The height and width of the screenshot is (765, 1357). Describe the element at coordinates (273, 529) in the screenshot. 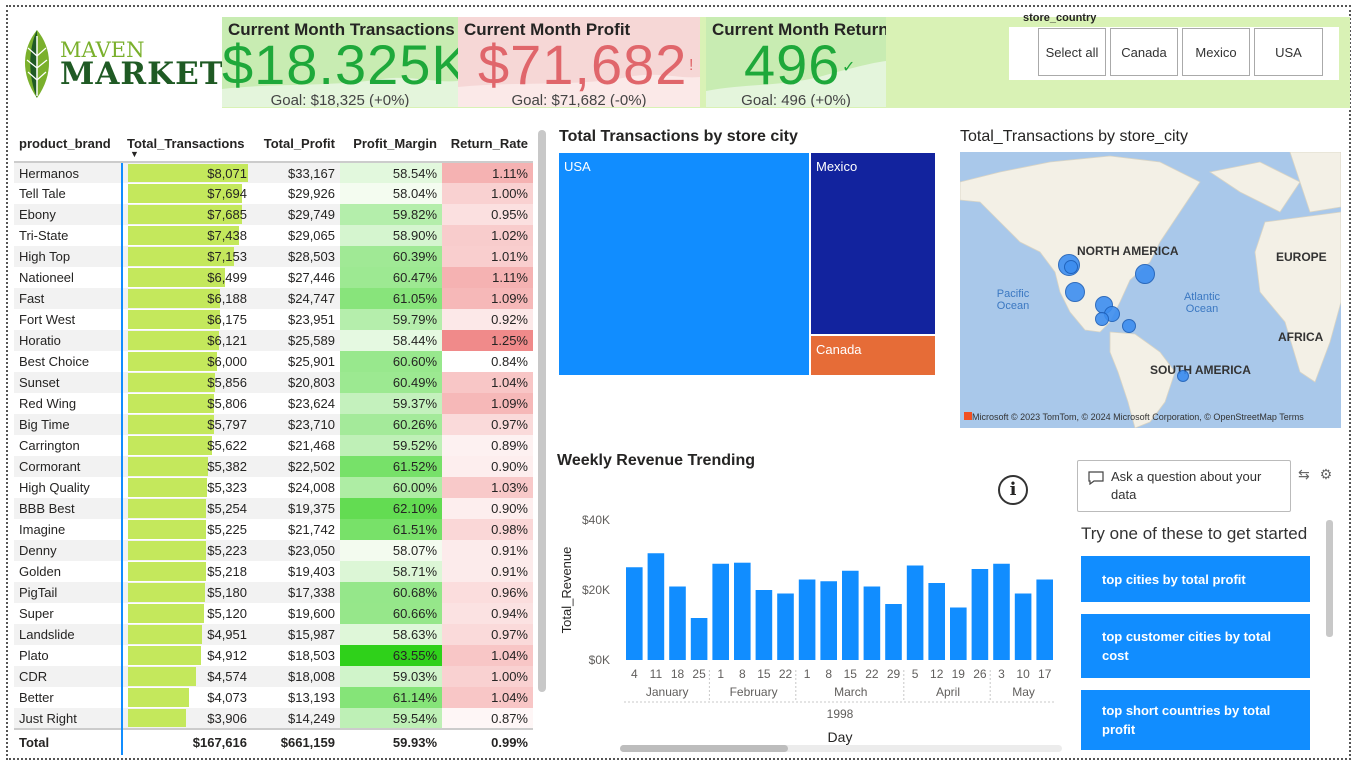

I see `table-row: Imagine $5,225 $21,742 61.51% 0.98%` at that location.